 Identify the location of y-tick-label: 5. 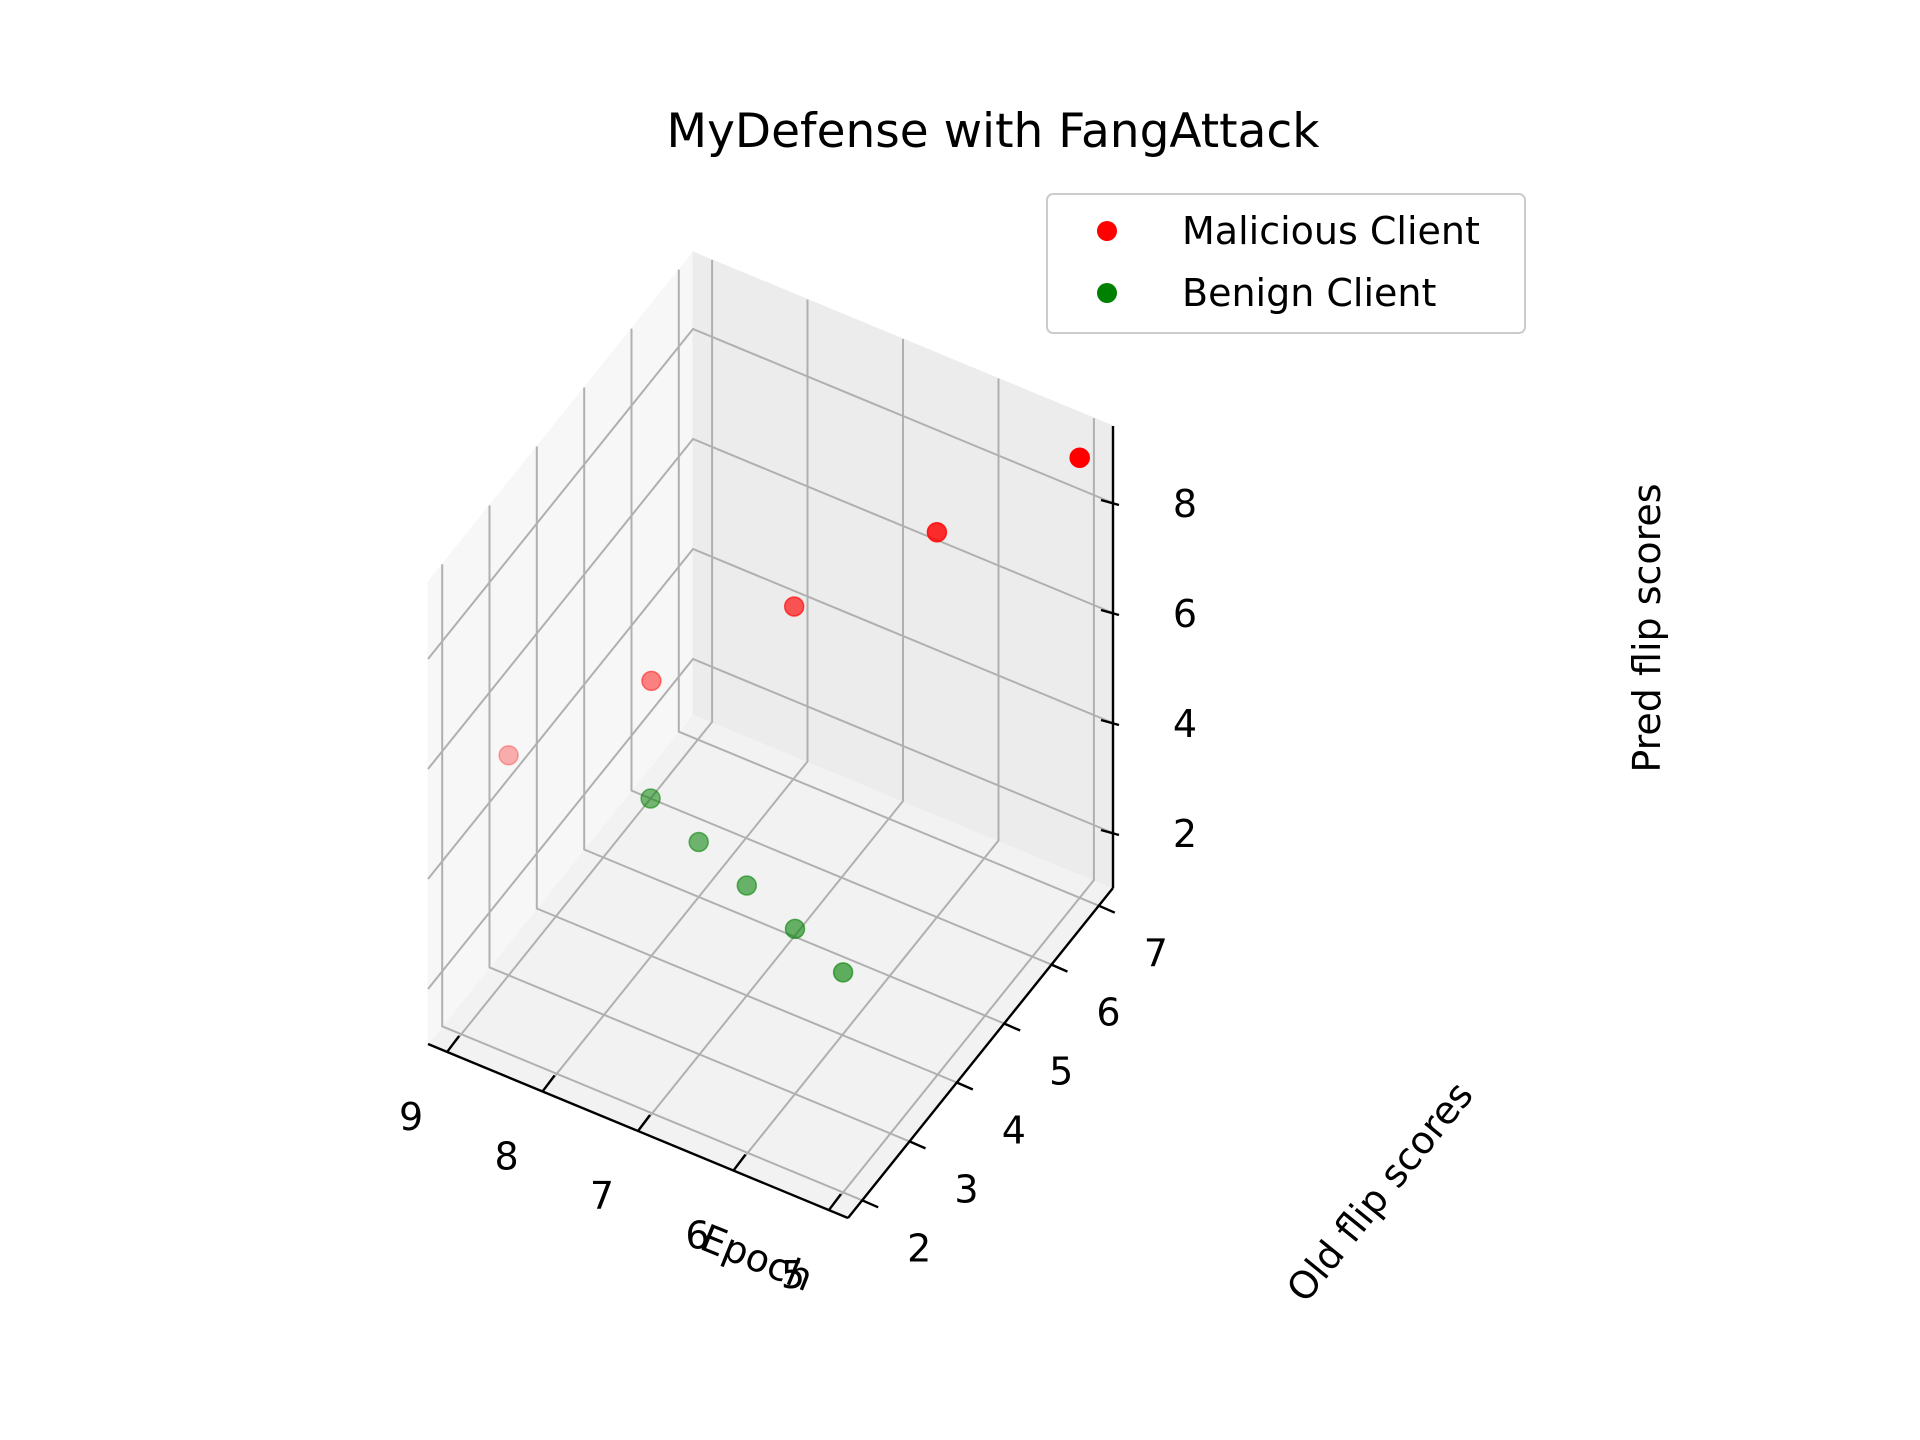
(1061, 1072).